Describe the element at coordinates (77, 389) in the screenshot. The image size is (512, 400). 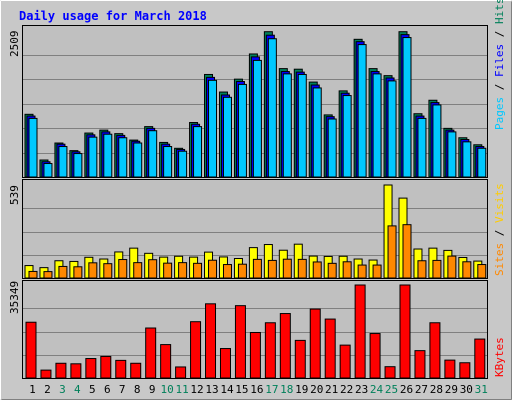
I see `x-tick-label: 4` at that location.